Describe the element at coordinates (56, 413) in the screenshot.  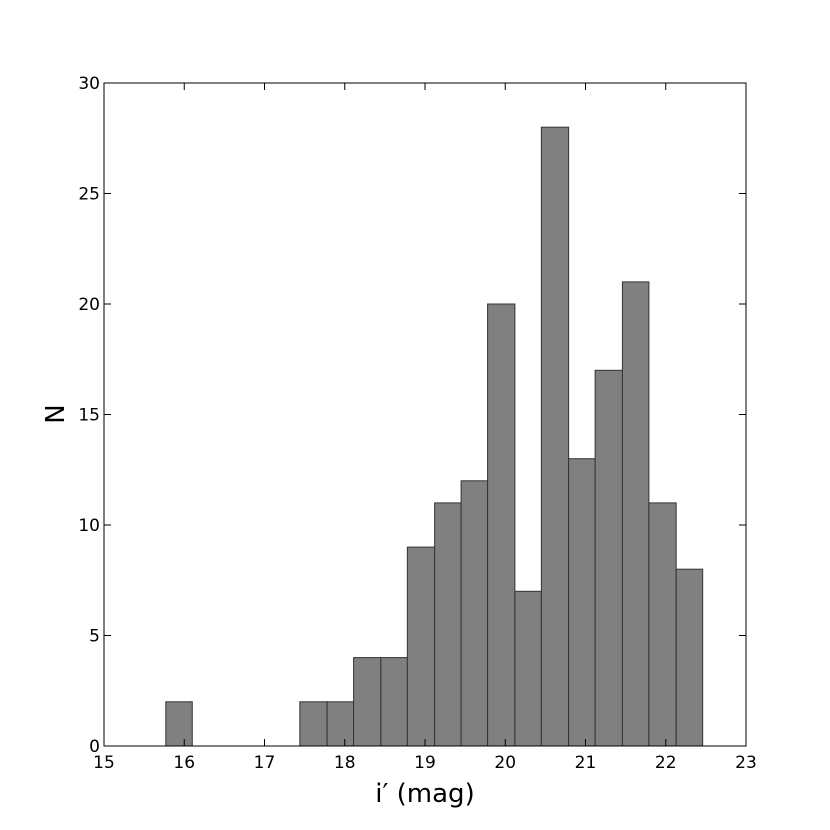
I see `y-axis-label: N` at that location.